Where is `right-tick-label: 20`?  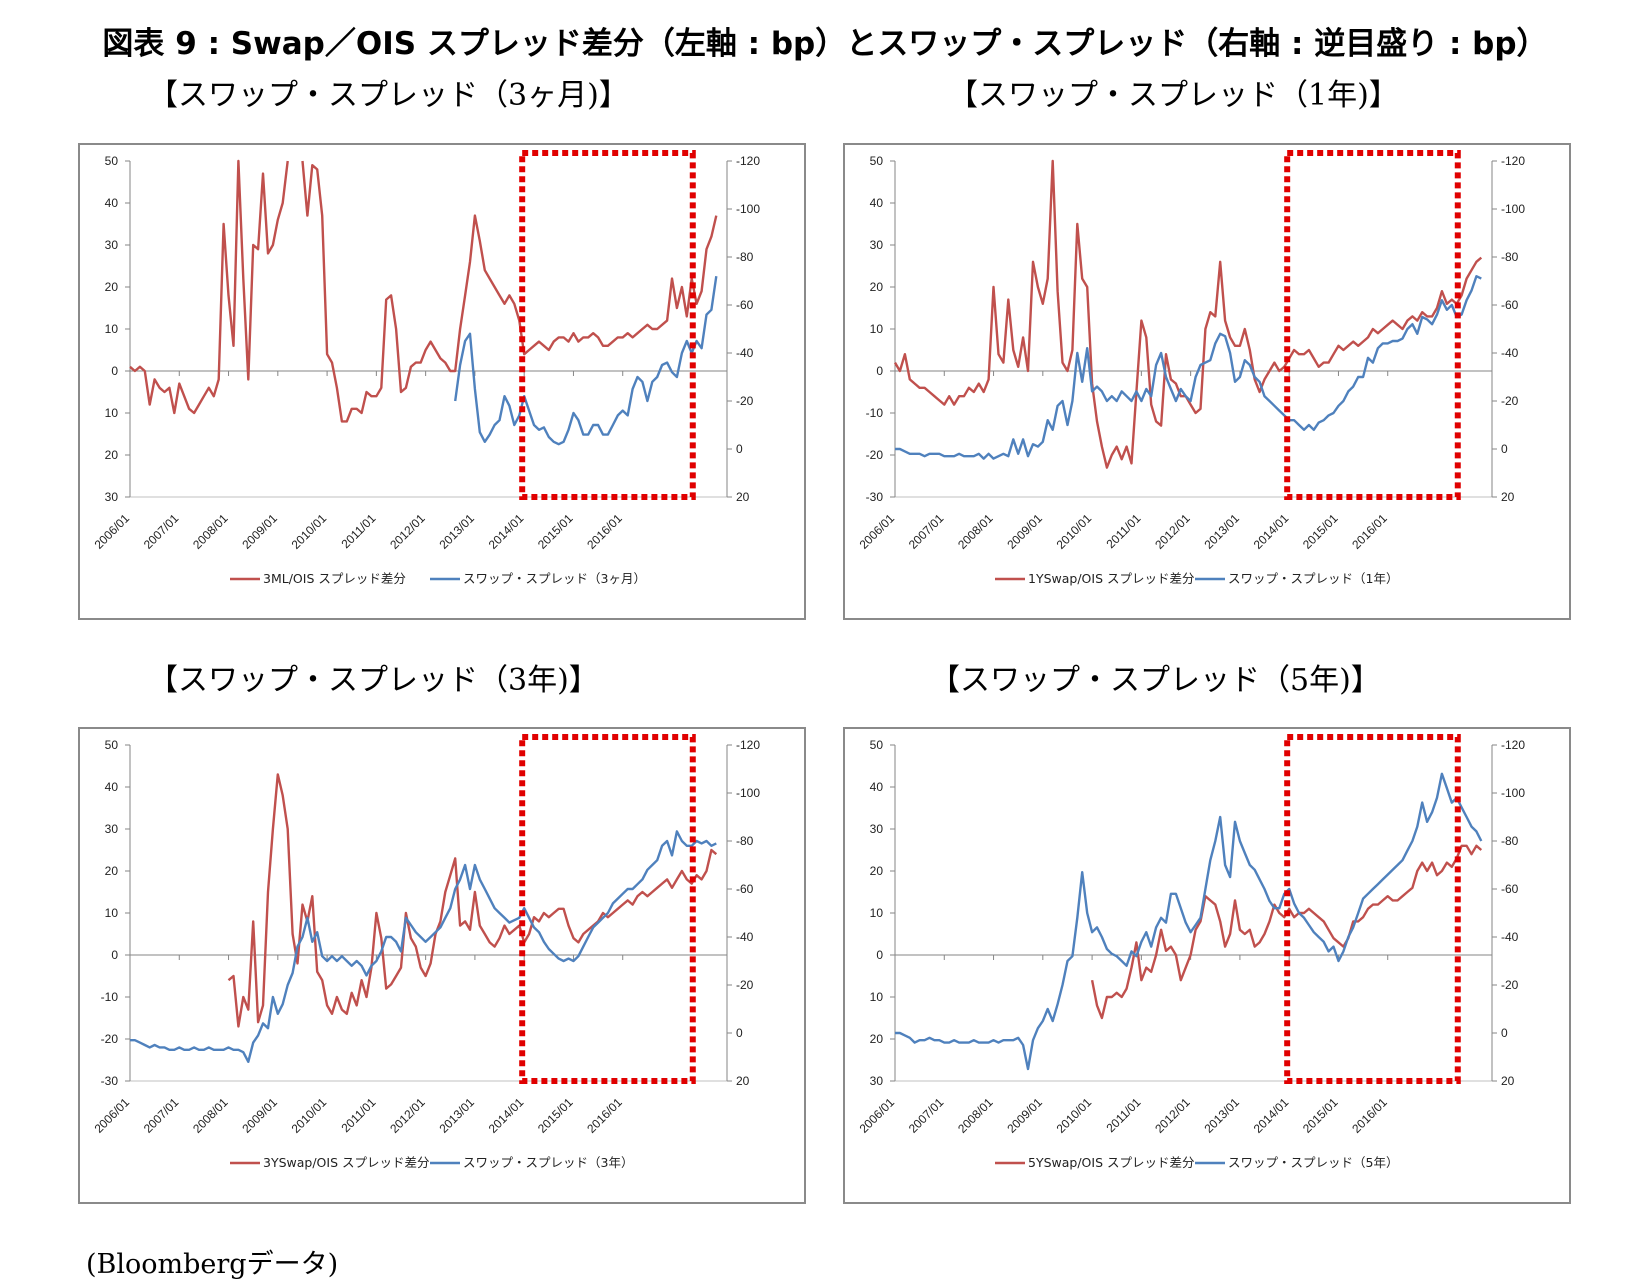
right-tick-label: 20 is located at coordinates (743, 1081).